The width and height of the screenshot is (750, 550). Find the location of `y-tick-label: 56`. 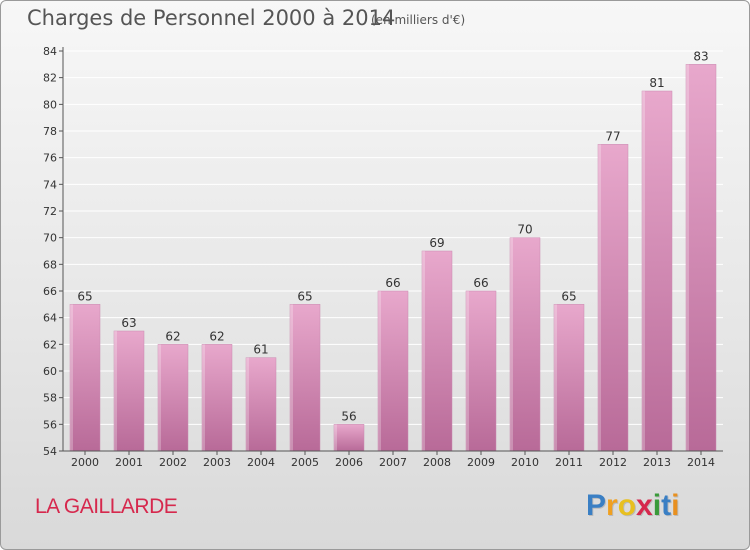

y-tick-label: 56 is located at coordinates (50, 424).